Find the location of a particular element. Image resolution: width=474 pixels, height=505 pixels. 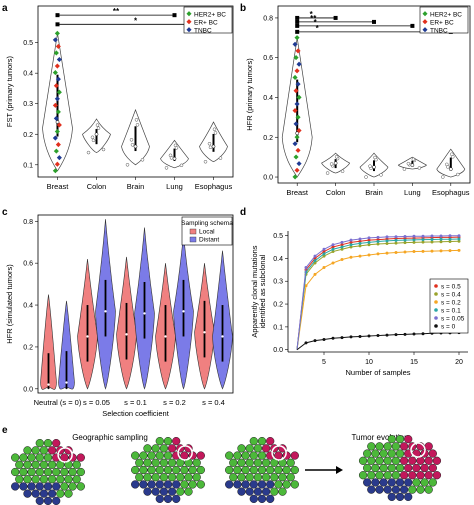

legend-box is located at coordinates (208, 20).